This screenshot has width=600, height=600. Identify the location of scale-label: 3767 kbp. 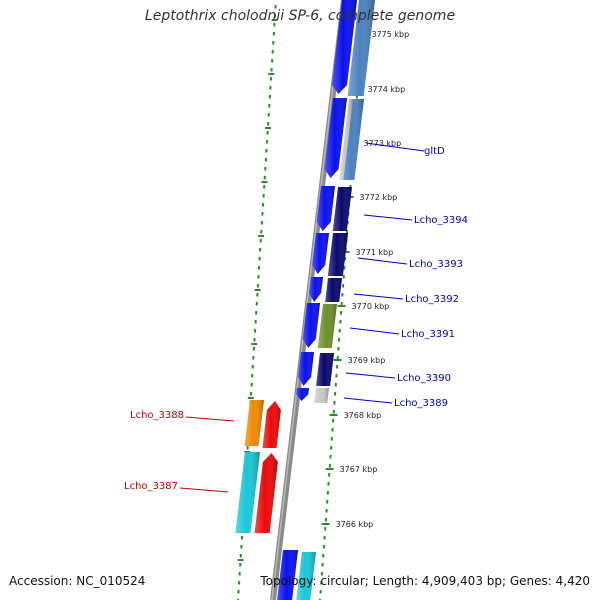
(359, 469).